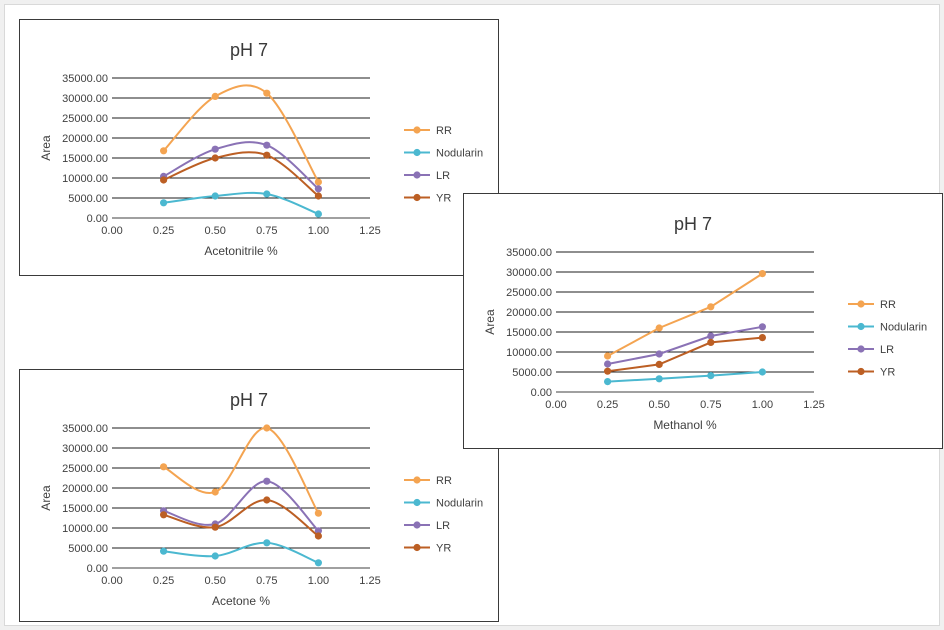 This screenshot has height=630, width=944. Describe the element at coordinates (241, 601) in the screenshot. I see `x-axis-title: Acetone %` at that location.